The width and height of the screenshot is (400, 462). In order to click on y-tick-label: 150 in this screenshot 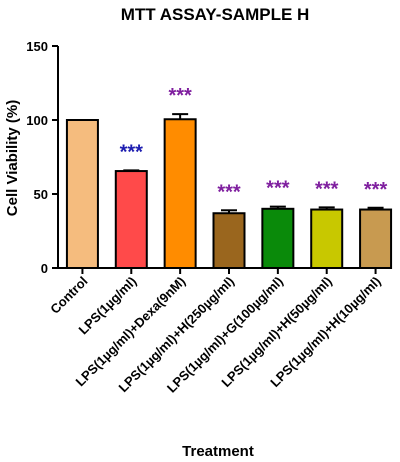, I will do `click(37, 46)`.